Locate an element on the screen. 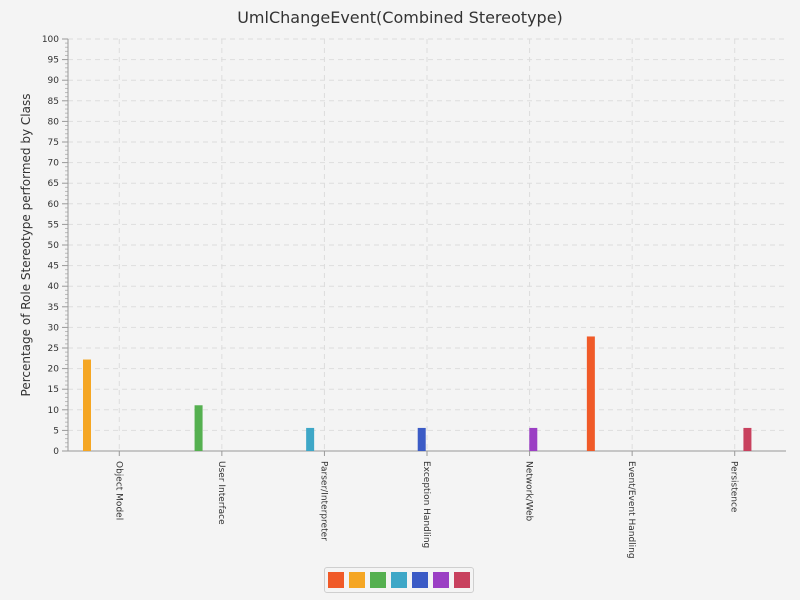 This screenshot has width=800, height=600. y-tick-label: 25 is located at coordinates (53, 349).